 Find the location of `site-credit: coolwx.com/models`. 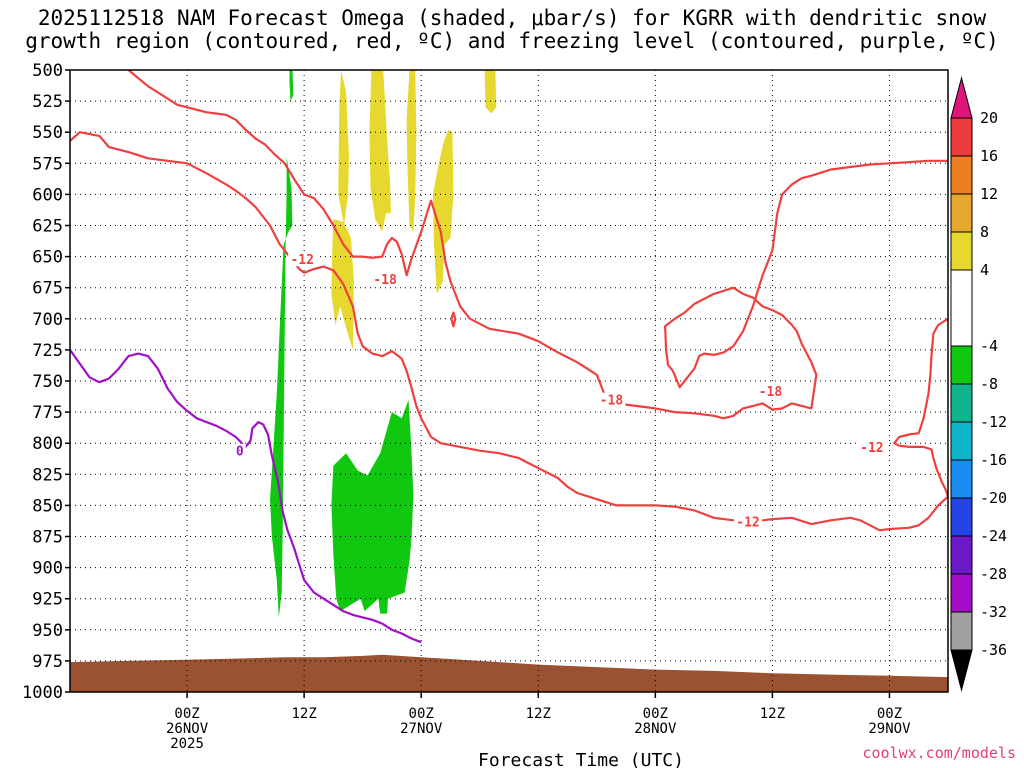

site-credit: coolwx.com/models is located at coordinates (939, 753).